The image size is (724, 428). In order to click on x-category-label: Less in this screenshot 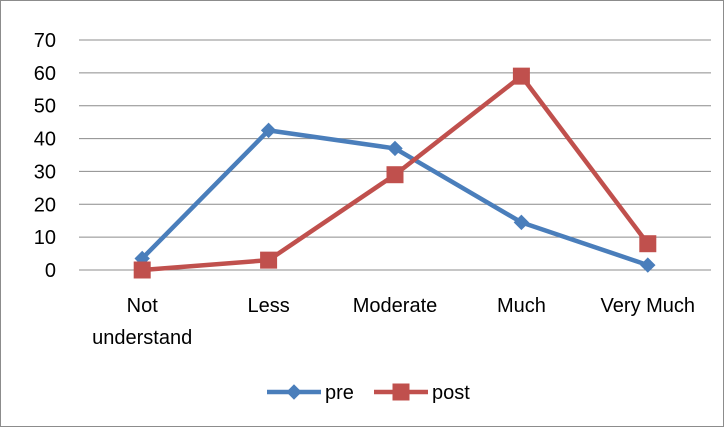, I will do `click(268, 306)`.